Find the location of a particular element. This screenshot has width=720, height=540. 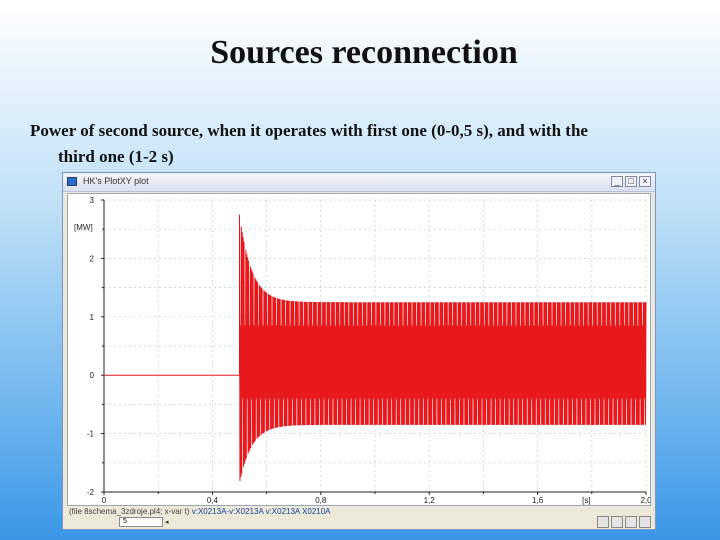

x-tick-label: 1,6 is located at coordinates (538, 500).